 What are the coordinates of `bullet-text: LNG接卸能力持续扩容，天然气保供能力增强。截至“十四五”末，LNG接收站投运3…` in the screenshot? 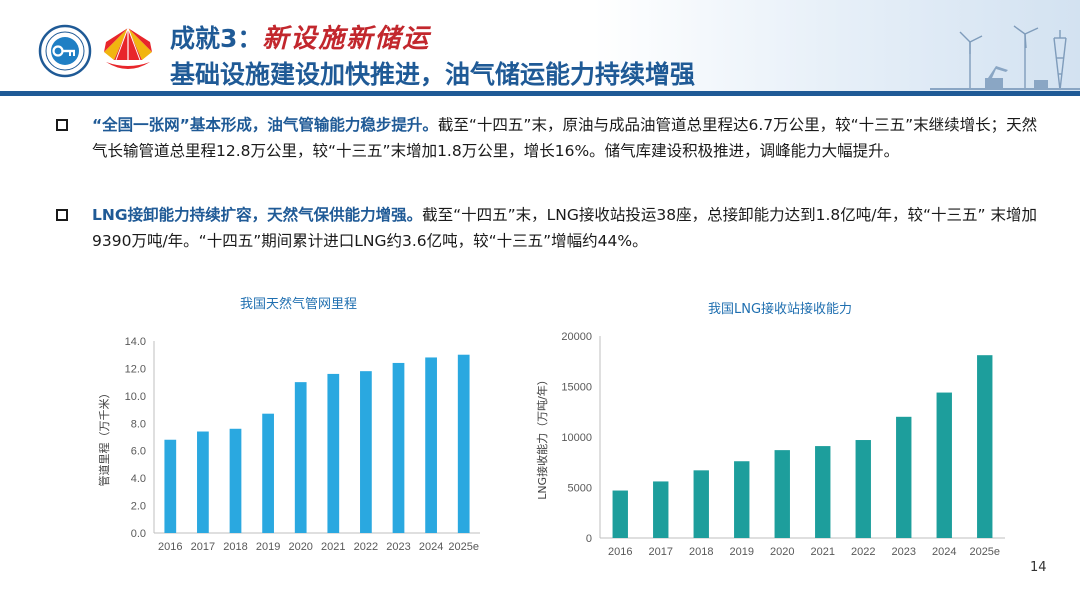 It's located at (569, 228).